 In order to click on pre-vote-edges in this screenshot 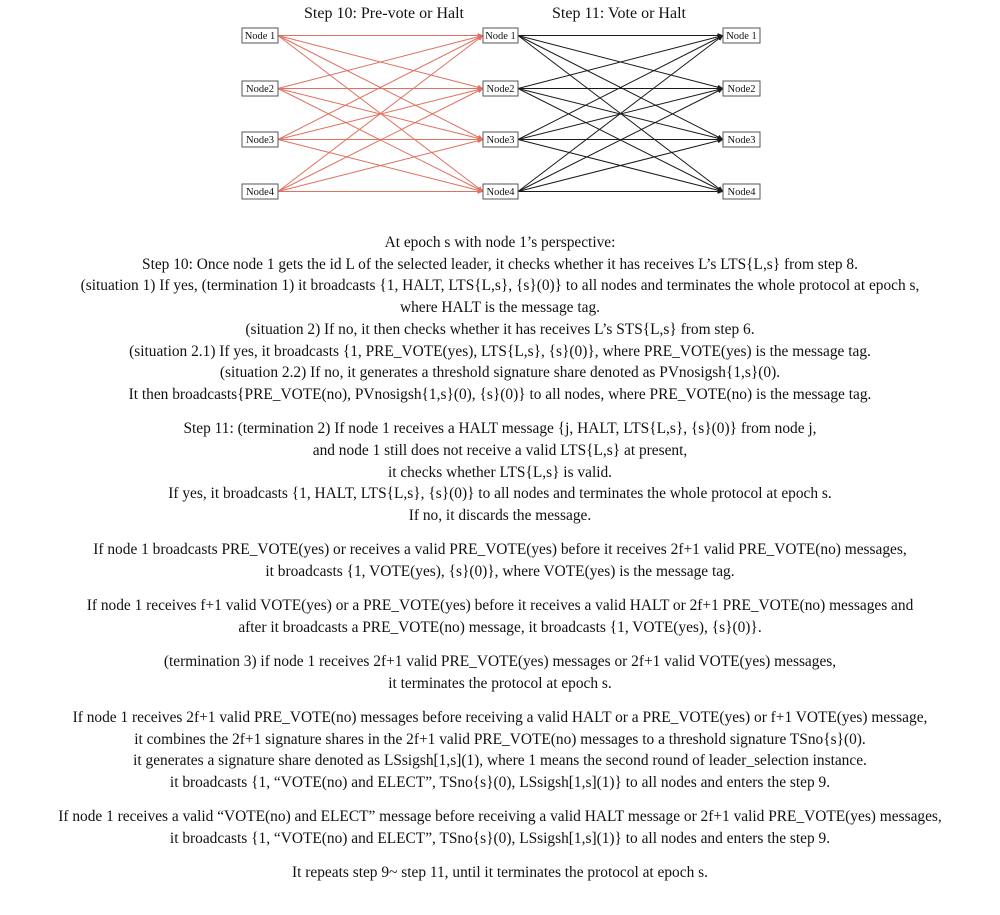, I will do `click(380, 113)`.